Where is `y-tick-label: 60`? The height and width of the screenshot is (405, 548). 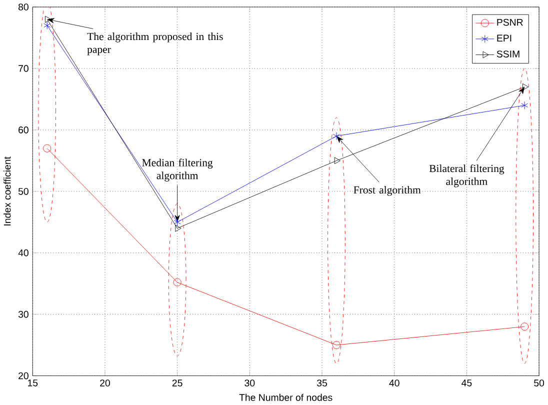
y-tick-label: 60 is located at coordinates (23, 130).